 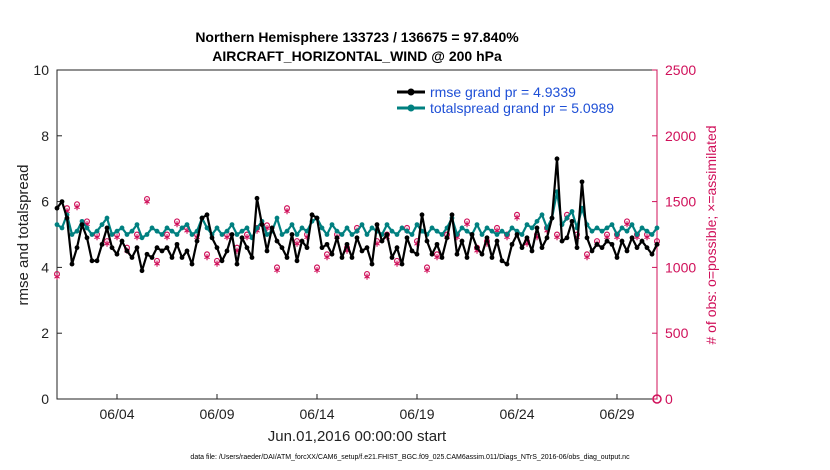 I want to click on y2-tick-label: 0, so click(x=669, y=399).